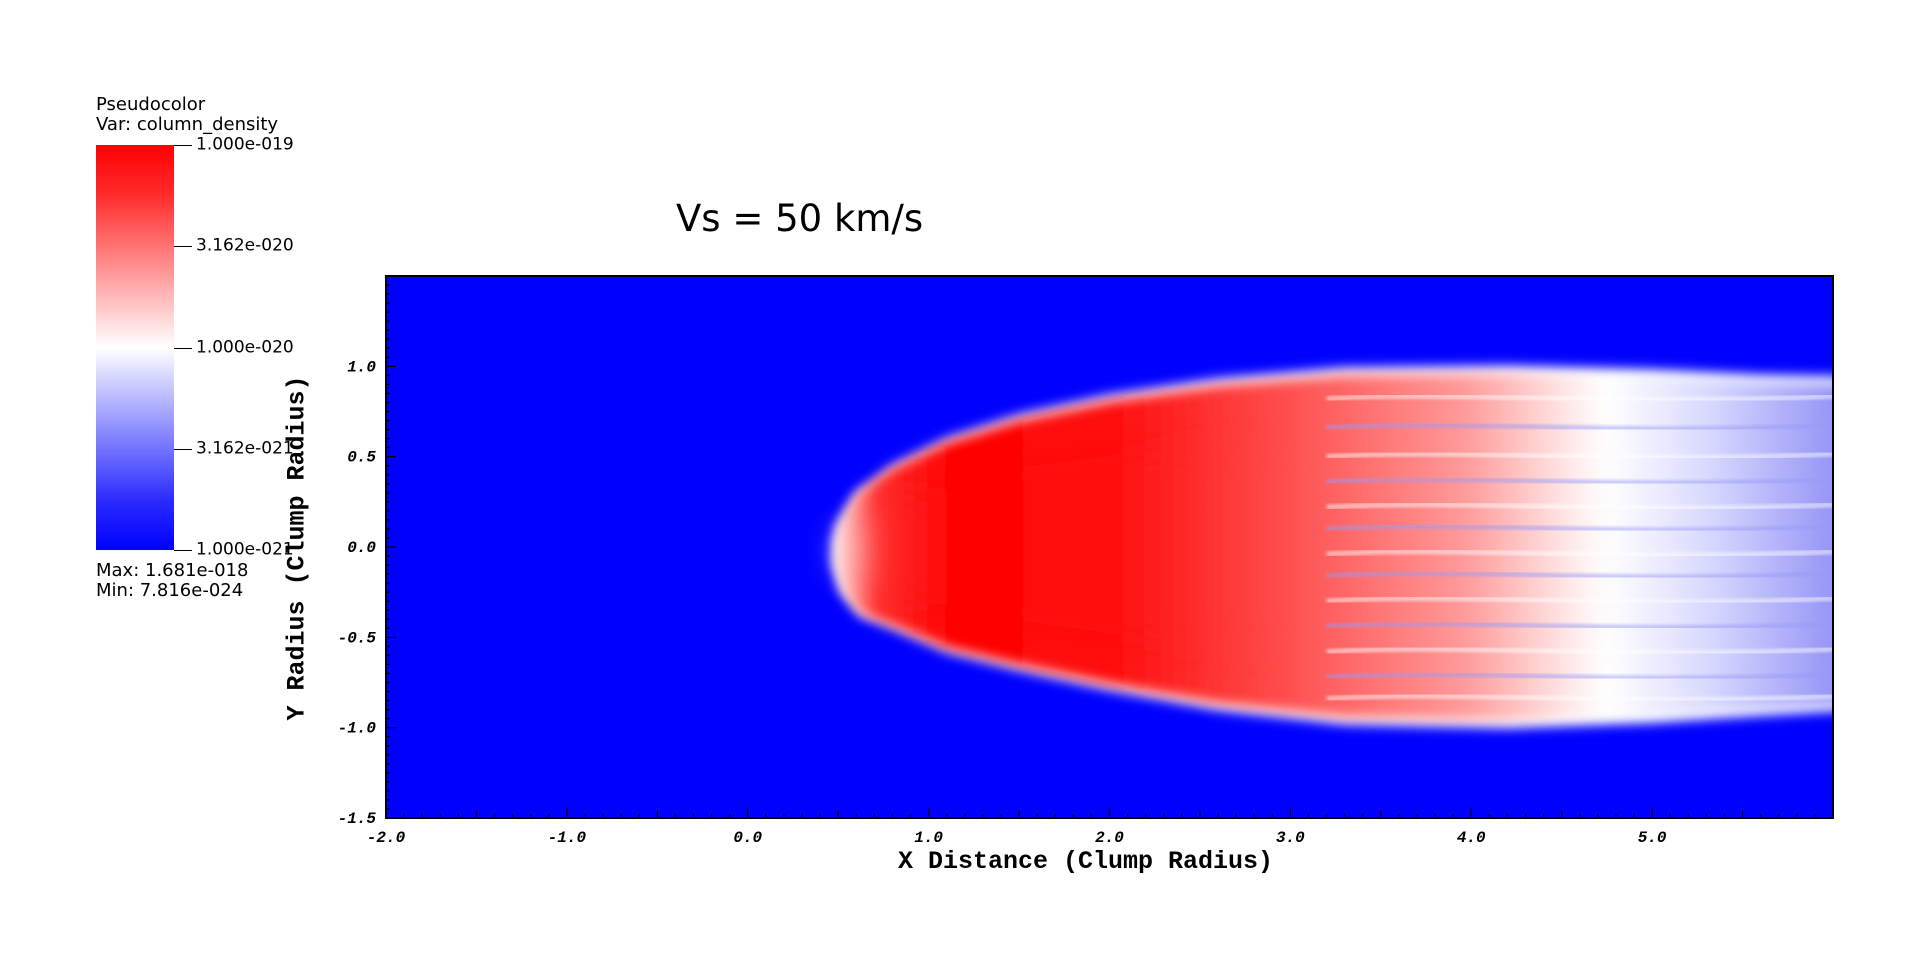  What do you see at coordinates (187, 124) in the screenshot?
I see `legend-variable: Var: column_density` at bounding box center [187, 124].